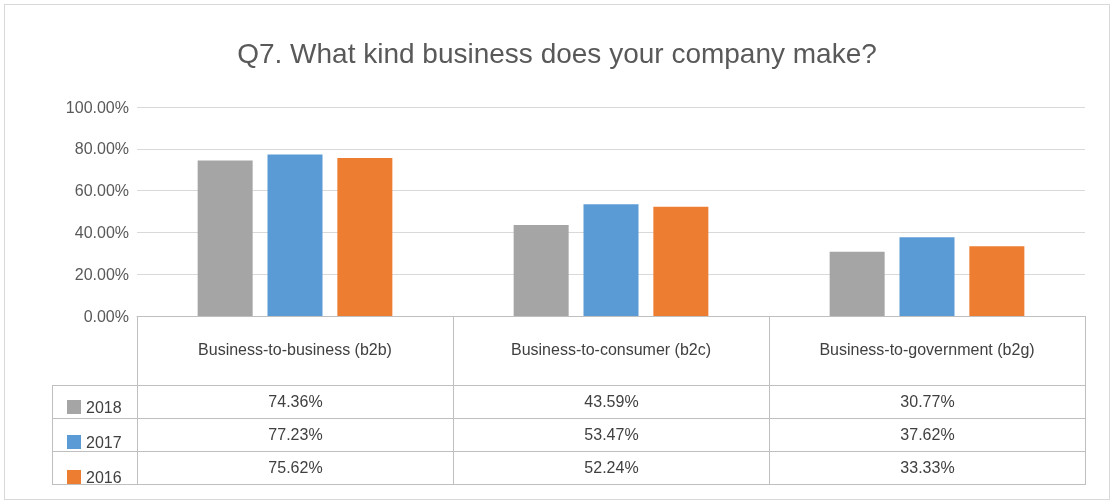 The image size is (1114, 504). Describe the element at coordinates (611, 349) in the screenshot. I see `x-tick-label: Business-to-consumer (b2c)` at that location.